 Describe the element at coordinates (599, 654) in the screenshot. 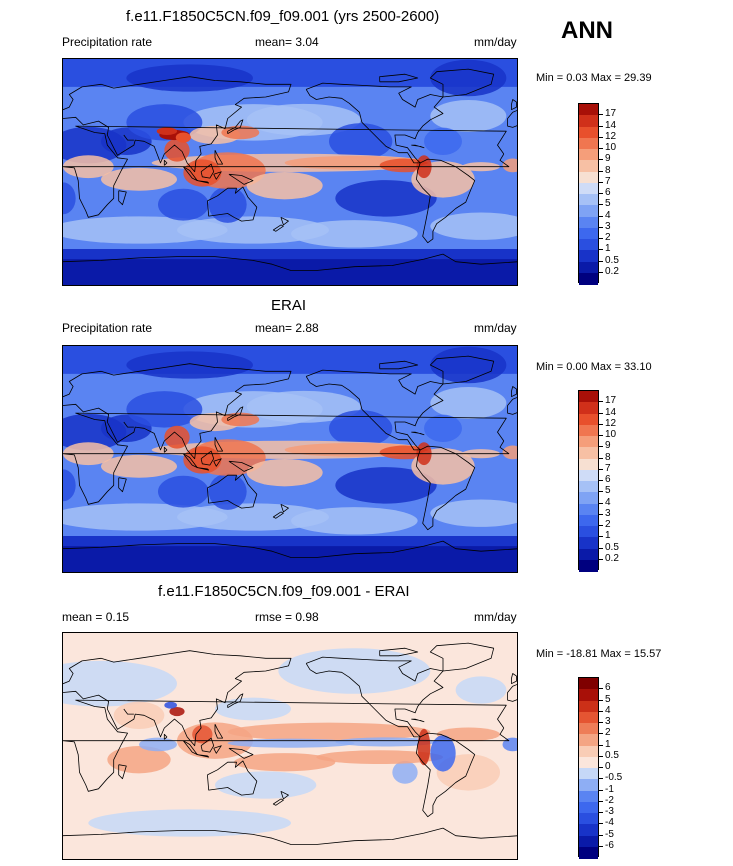

I see `panel-3-minmax: Min = -18.81 Max = 15.57` at that location.